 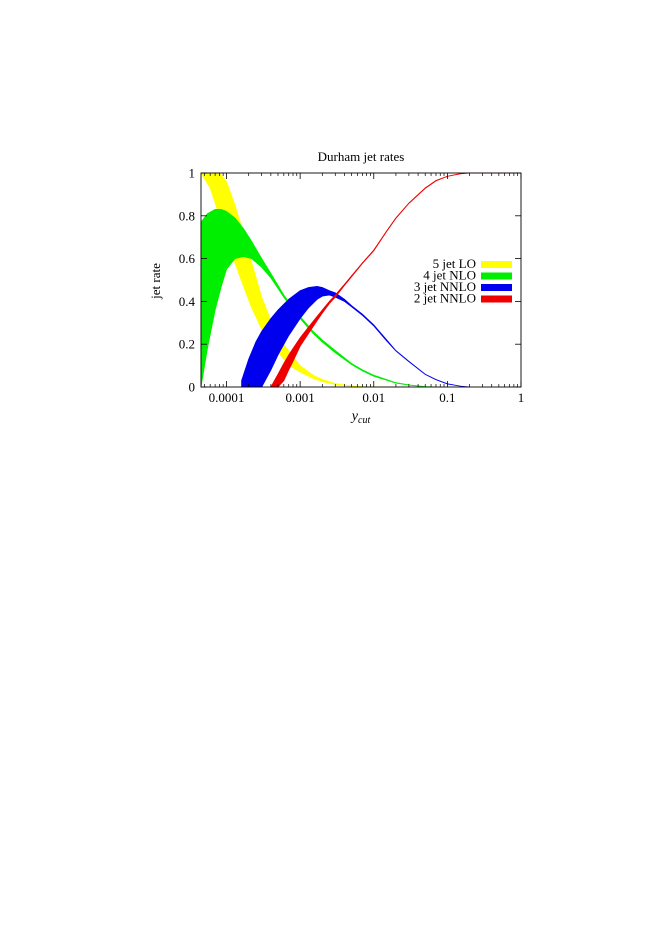 What do you see at coordinates (187, 344) in the screenshot?
I see `y-tick-label: 0.2` at bounding box center [187, 344].